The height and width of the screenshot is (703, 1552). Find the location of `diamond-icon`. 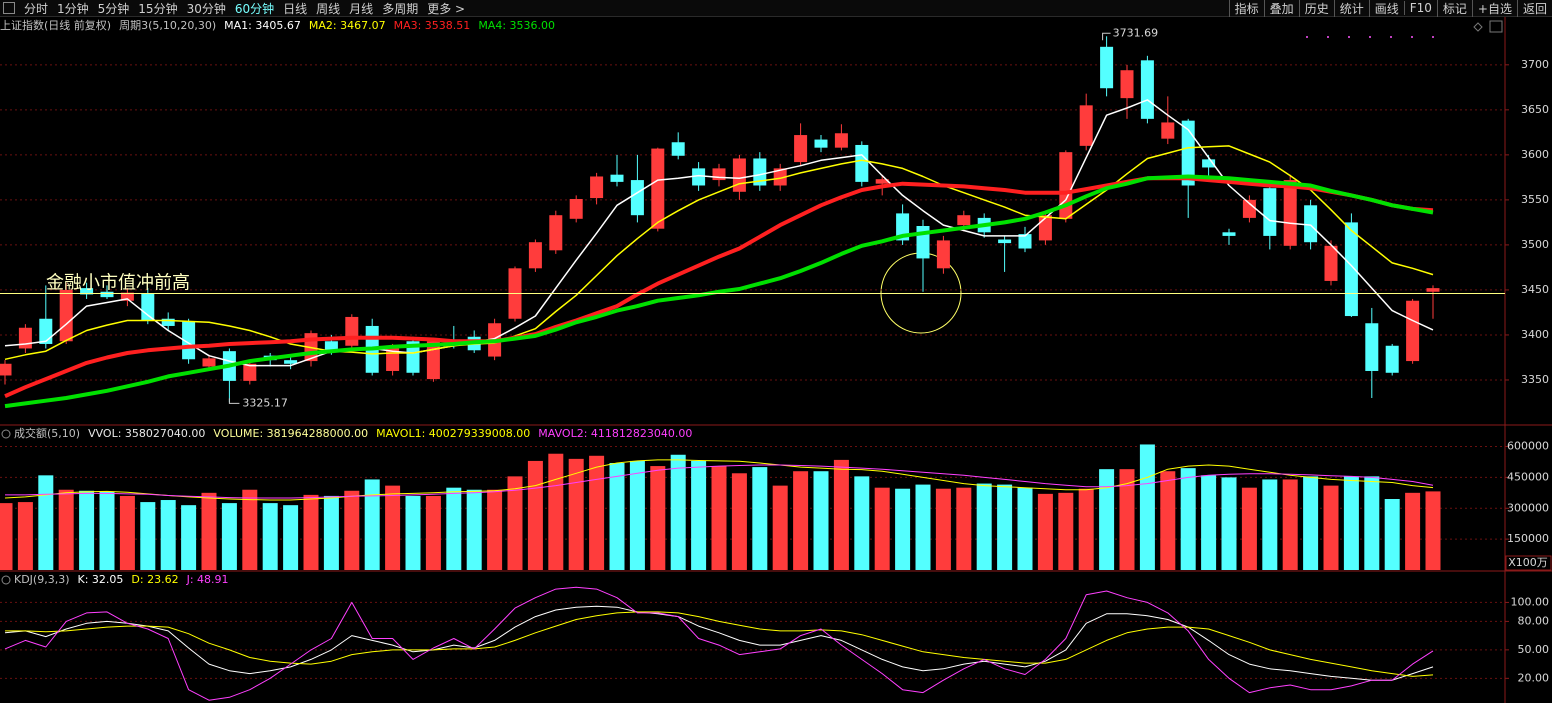

diamond-icon is located at coordinates (1478, 27).